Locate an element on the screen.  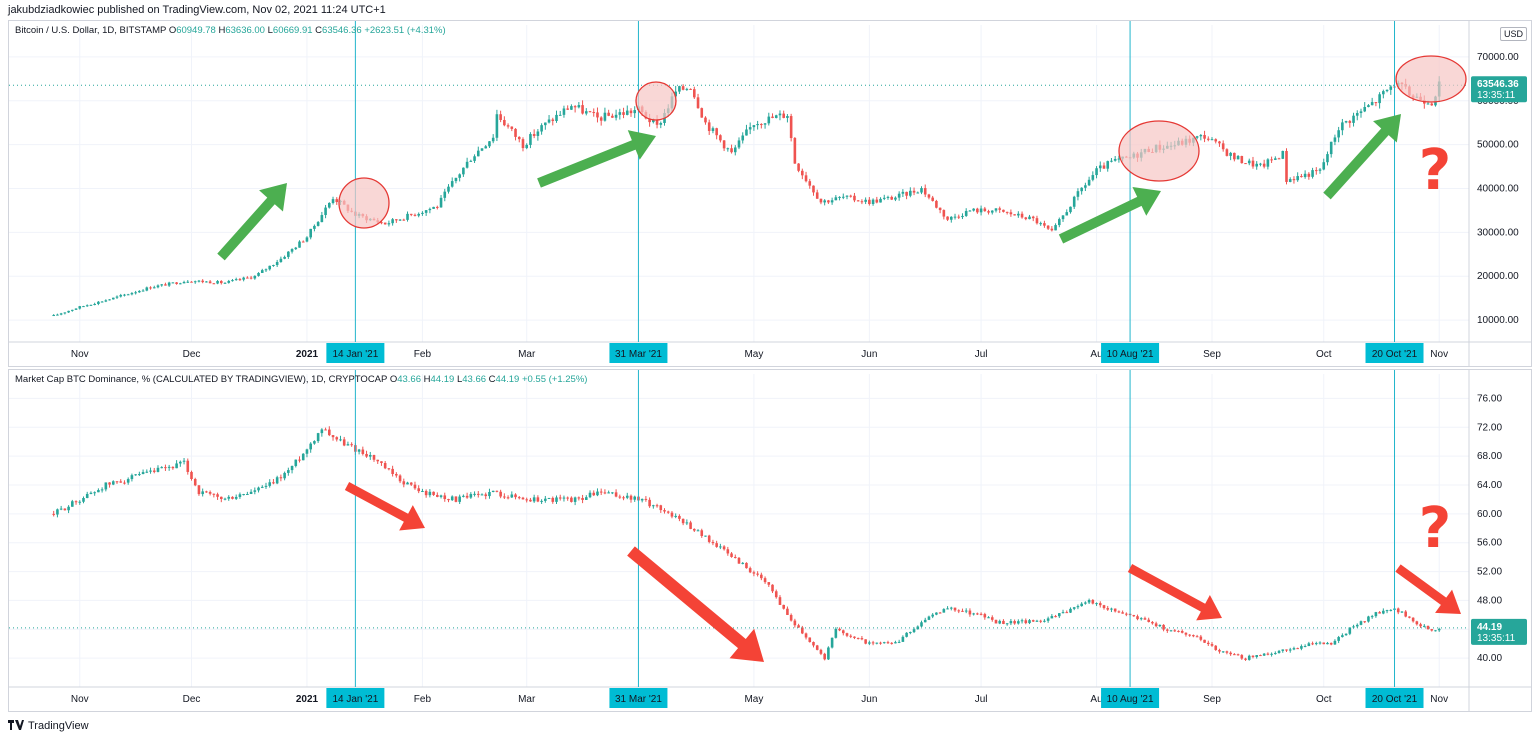
pane2-x-tick-label: Oct is located at coordinates (1324, 699).